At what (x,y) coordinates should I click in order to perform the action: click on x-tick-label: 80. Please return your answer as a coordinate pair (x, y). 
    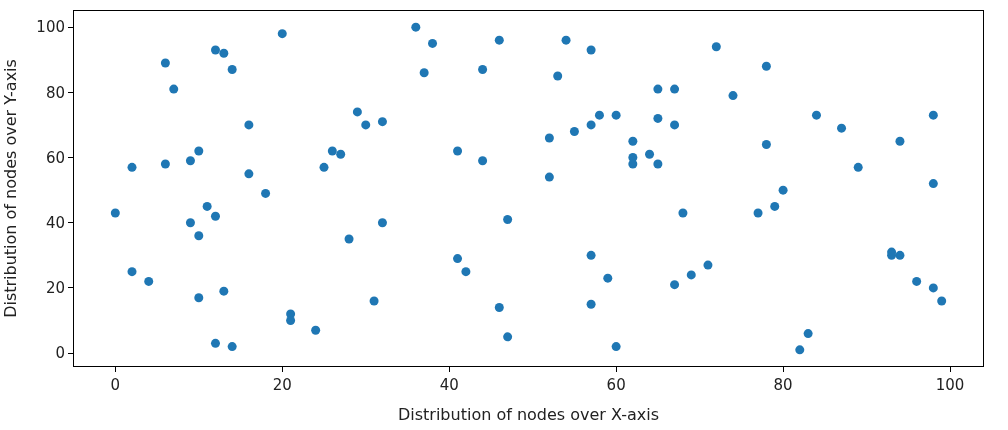
    Looking at the image, I should click on (783, 385).